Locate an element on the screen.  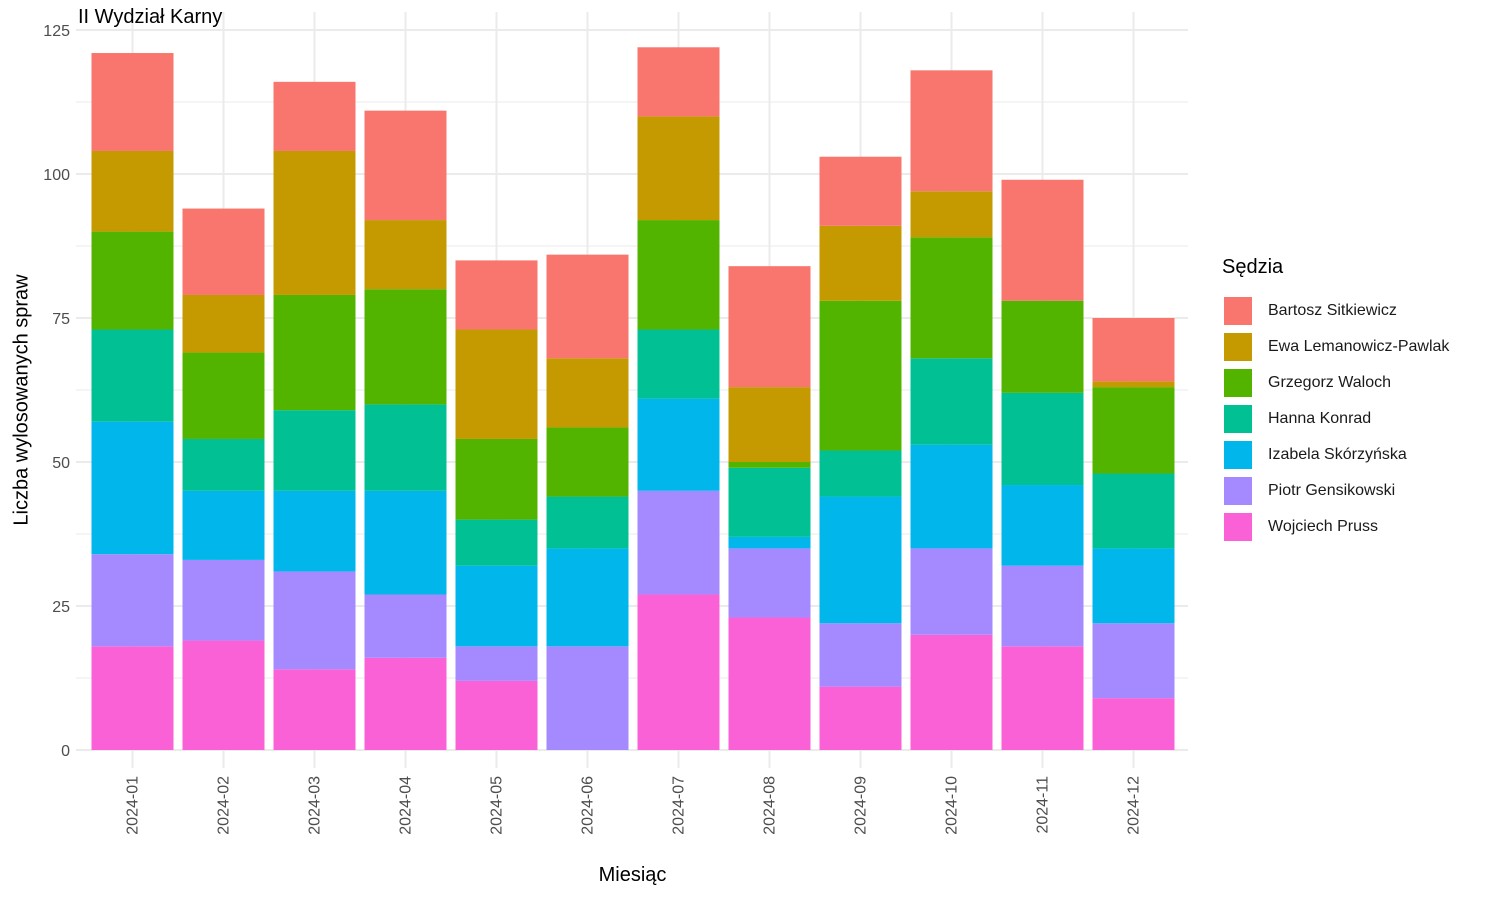
x-tick-label: 2024-11 is located at coordinates (1043, 805).